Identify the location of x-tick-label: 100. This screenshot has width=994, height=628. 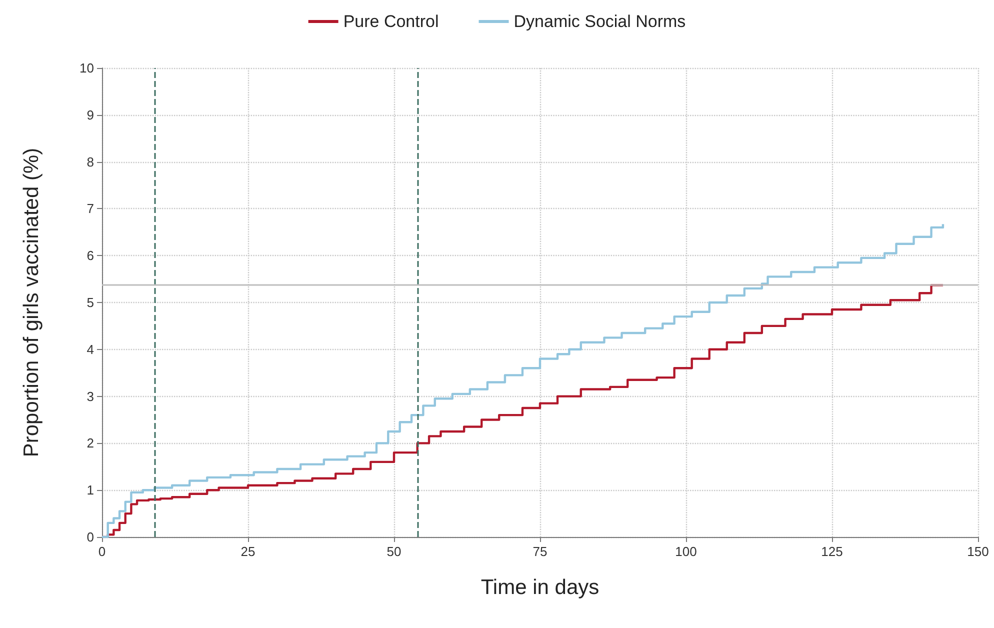
(686, 551).